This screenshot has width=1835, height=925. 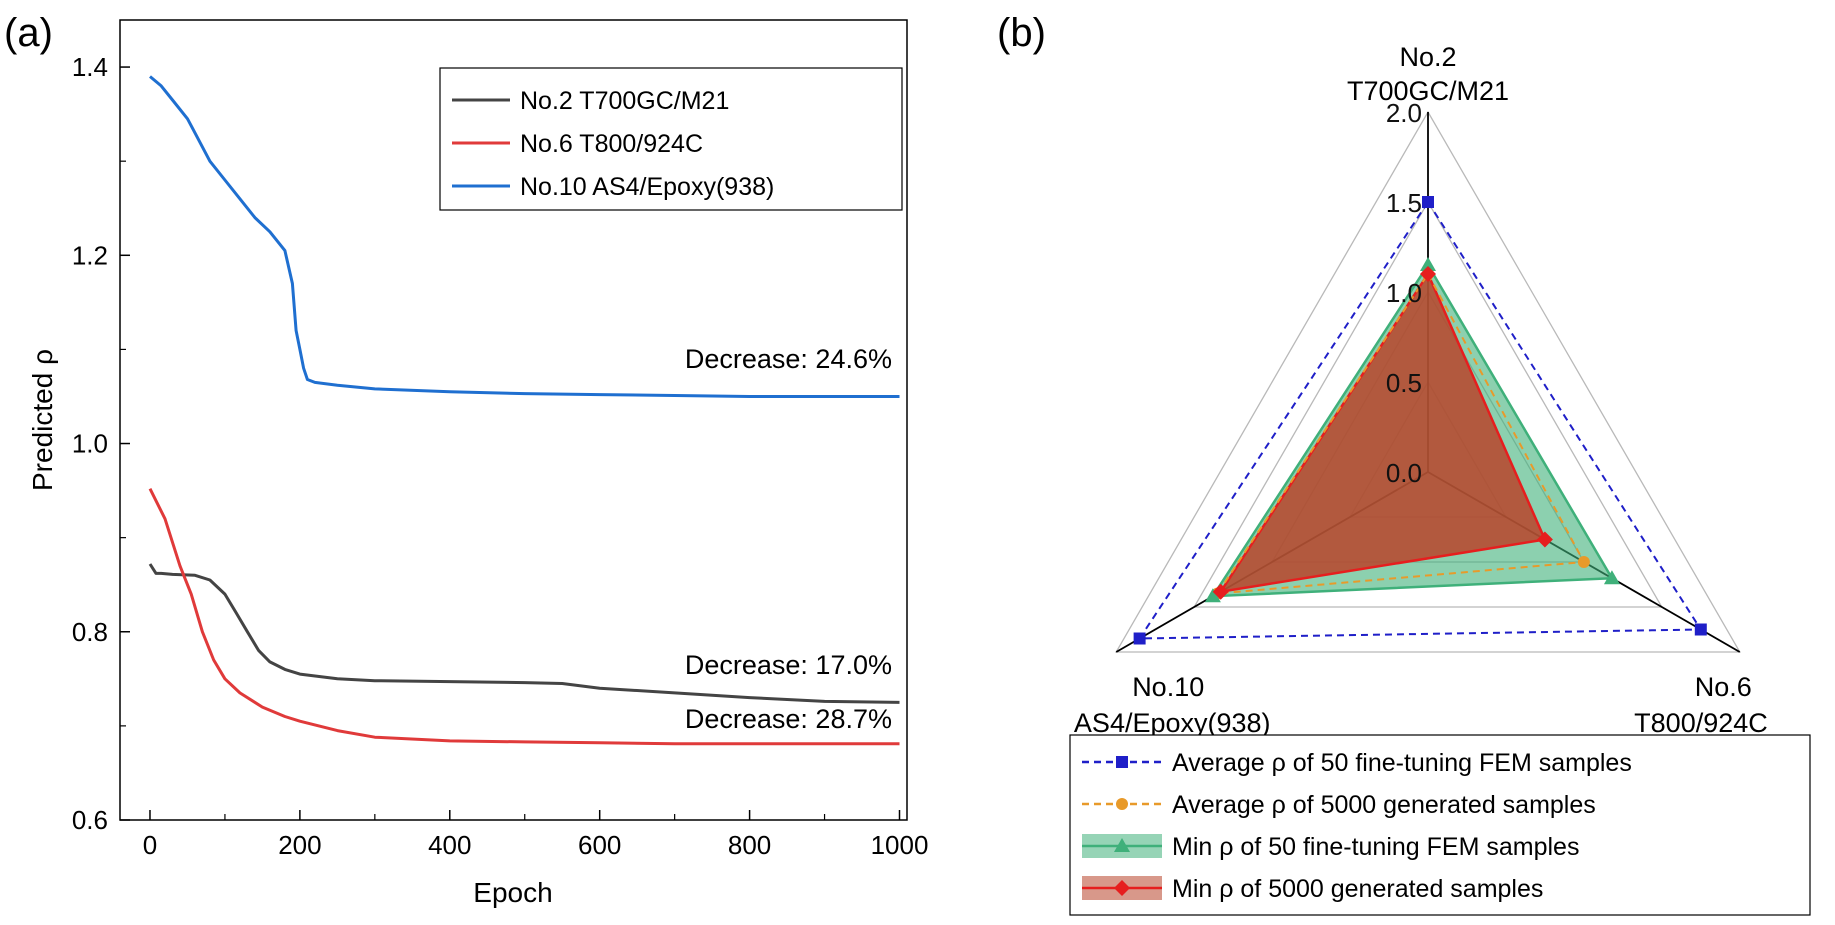 I want to click on radar-axis-label: No.2, so click(x=1427, y=57).